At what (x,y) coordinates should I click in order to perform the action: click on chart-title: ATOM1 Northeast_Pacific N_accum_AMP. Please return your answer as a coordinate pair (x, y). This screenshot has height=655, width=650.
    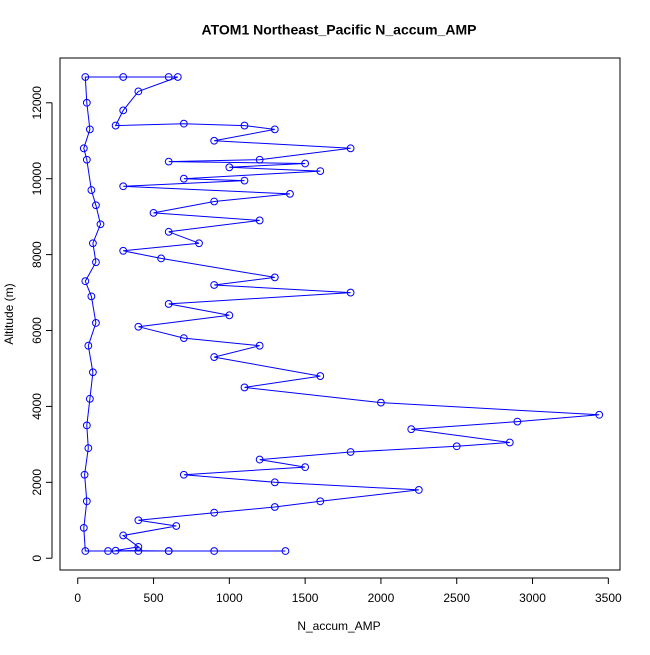
    Looking at the image, I should click on (339, 30).